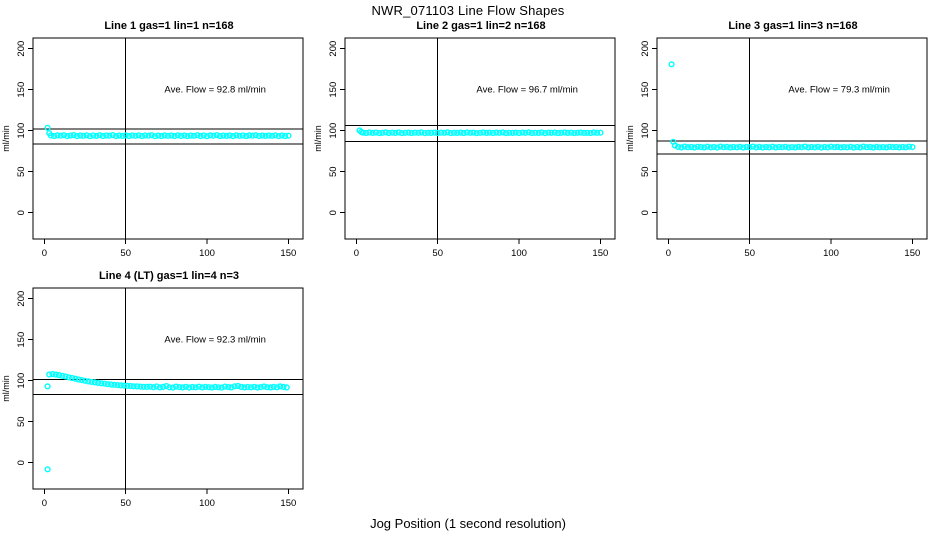  I want to click on ave-flow-annotation: Ave. Flow = 79.3 ml/min, so click(838, 90).